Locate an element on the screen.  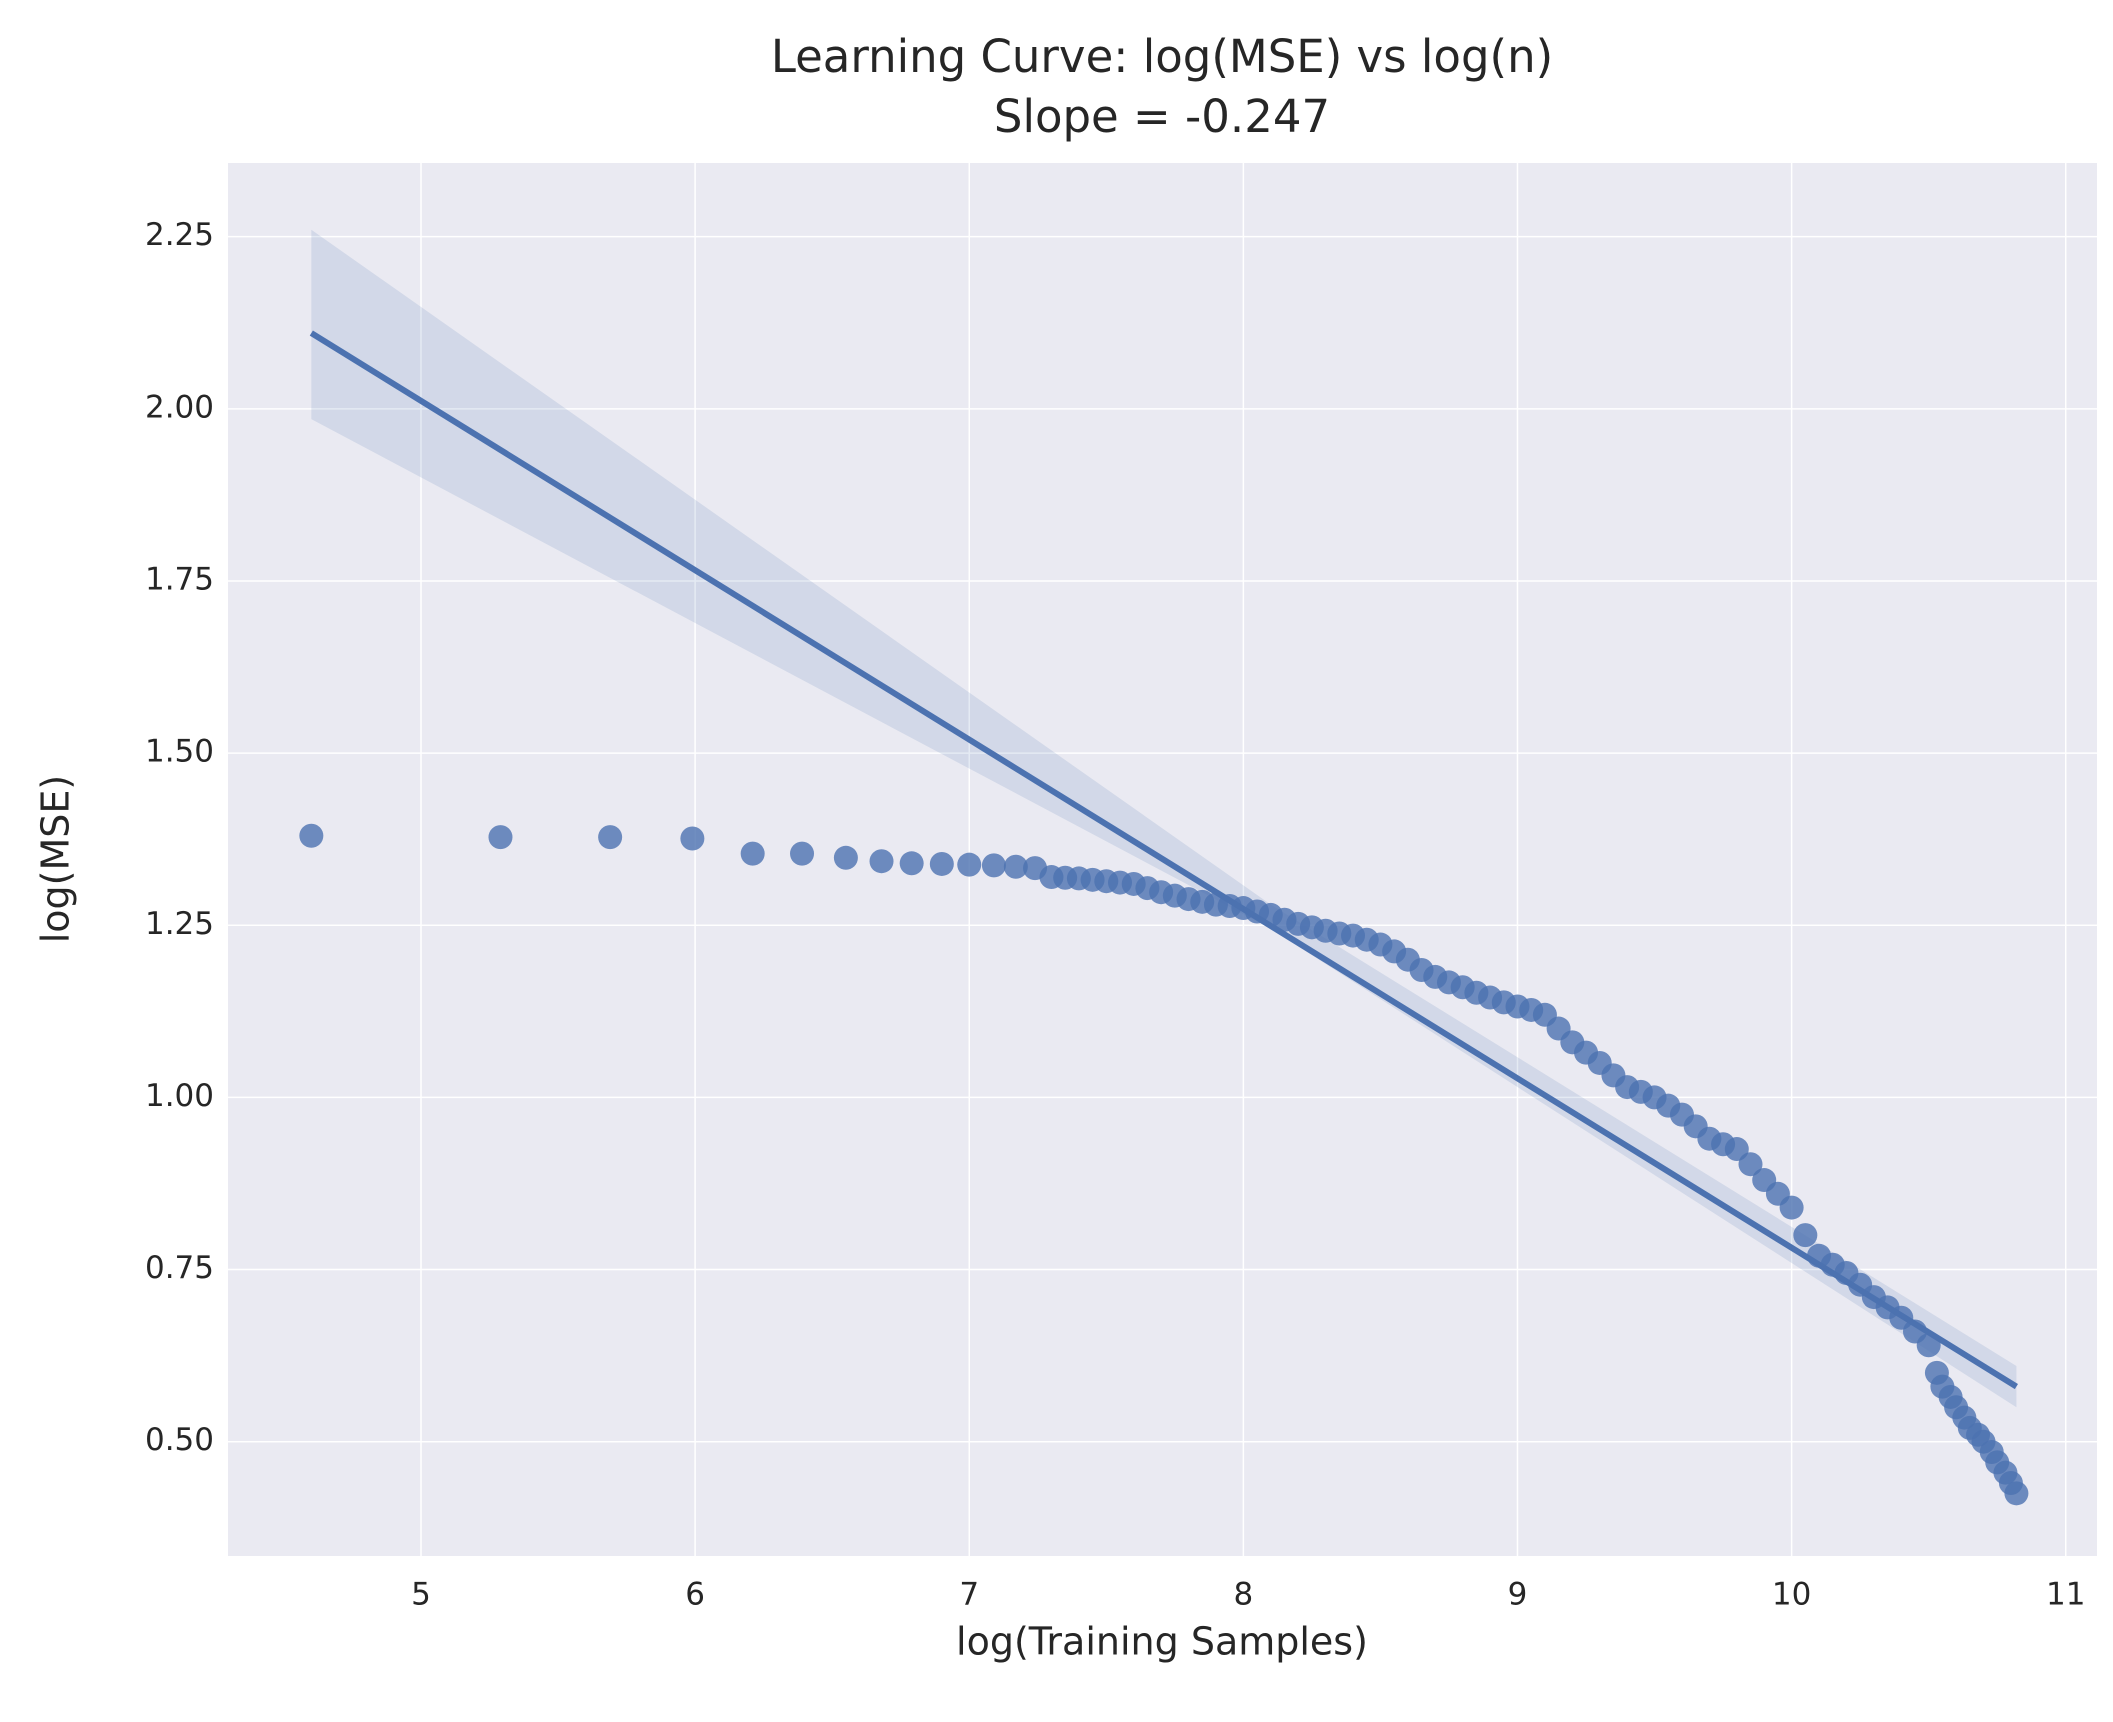
y-axis-label: log(MSE) is located at coordinates (56, 859).